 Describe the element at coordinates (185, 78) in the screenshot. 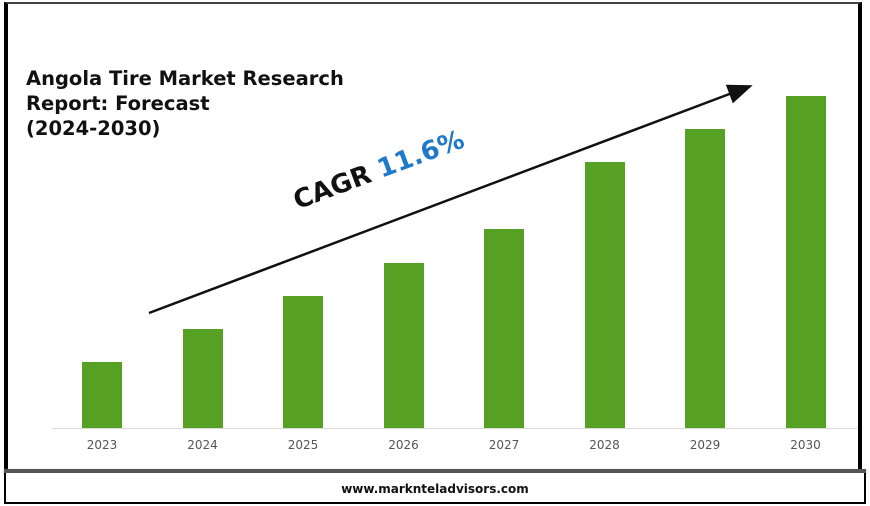

I see `title-line-1: Angola Tire Market Research` at that location.